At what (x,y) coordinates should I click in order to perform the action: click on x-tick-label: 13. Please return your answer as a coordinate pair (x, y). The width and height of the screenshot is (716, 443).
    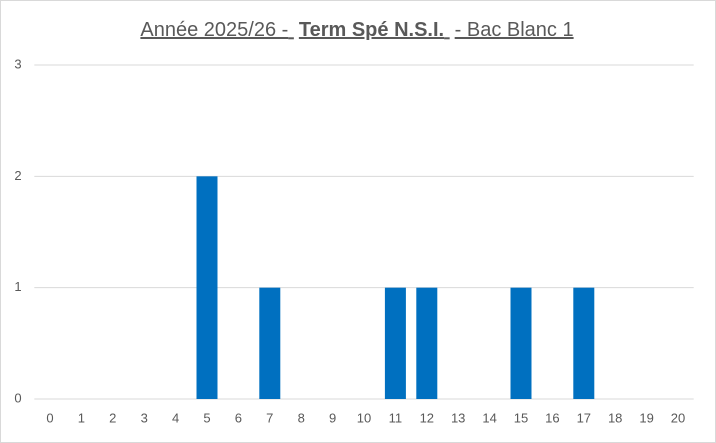
    Looking at the image, I should click on (458, 417).